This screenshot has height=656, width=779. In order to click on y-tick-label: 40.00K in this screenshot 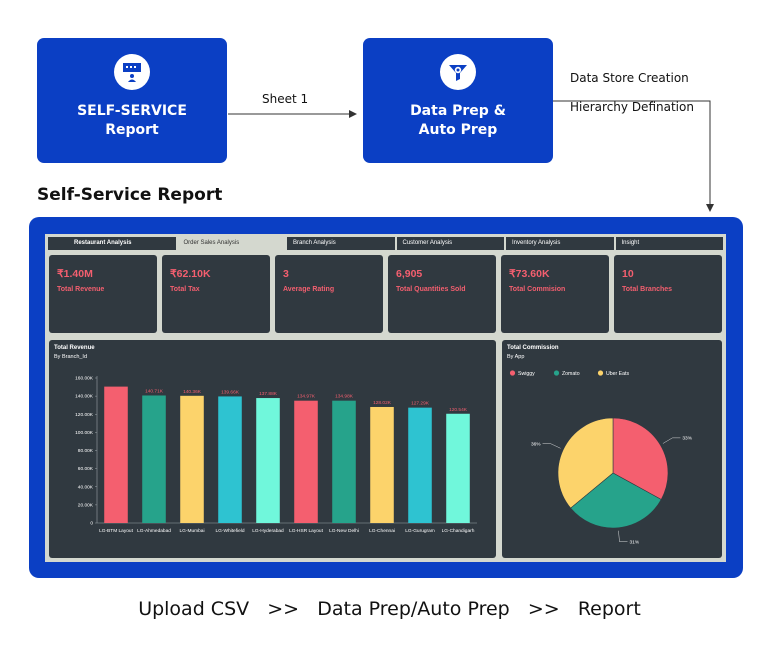, I will do `click(86, 487)`.